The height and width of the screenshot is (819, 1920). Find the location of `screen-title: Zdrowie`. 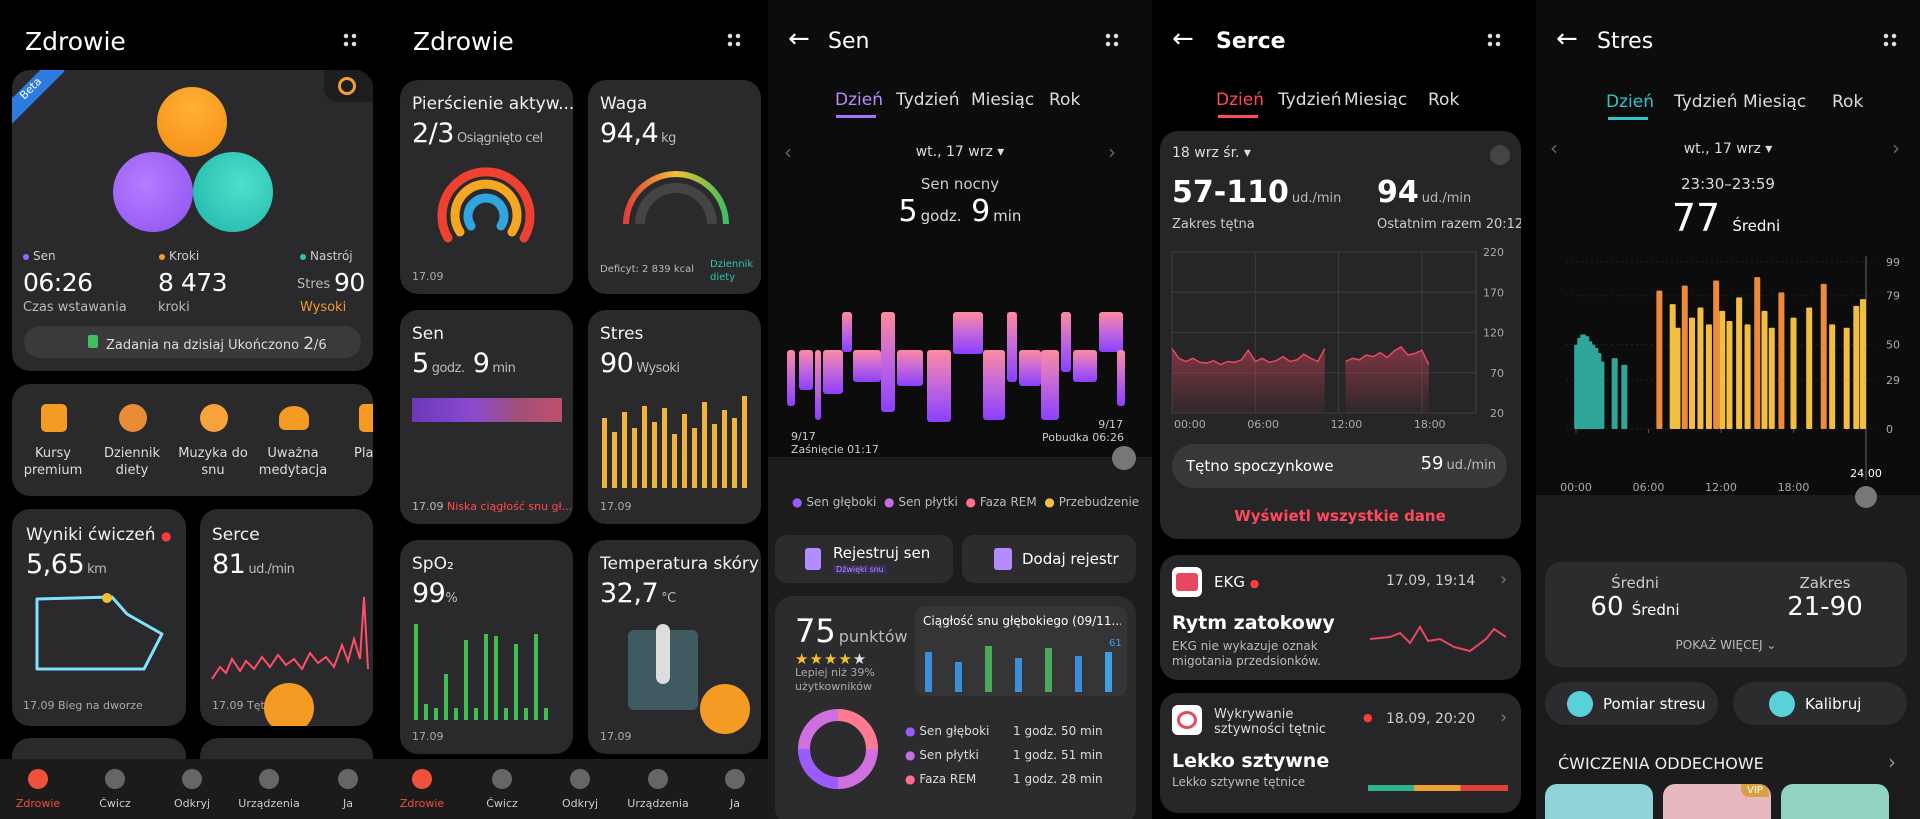

screen-title: Zdrowie is located at coordinates (463, 41).